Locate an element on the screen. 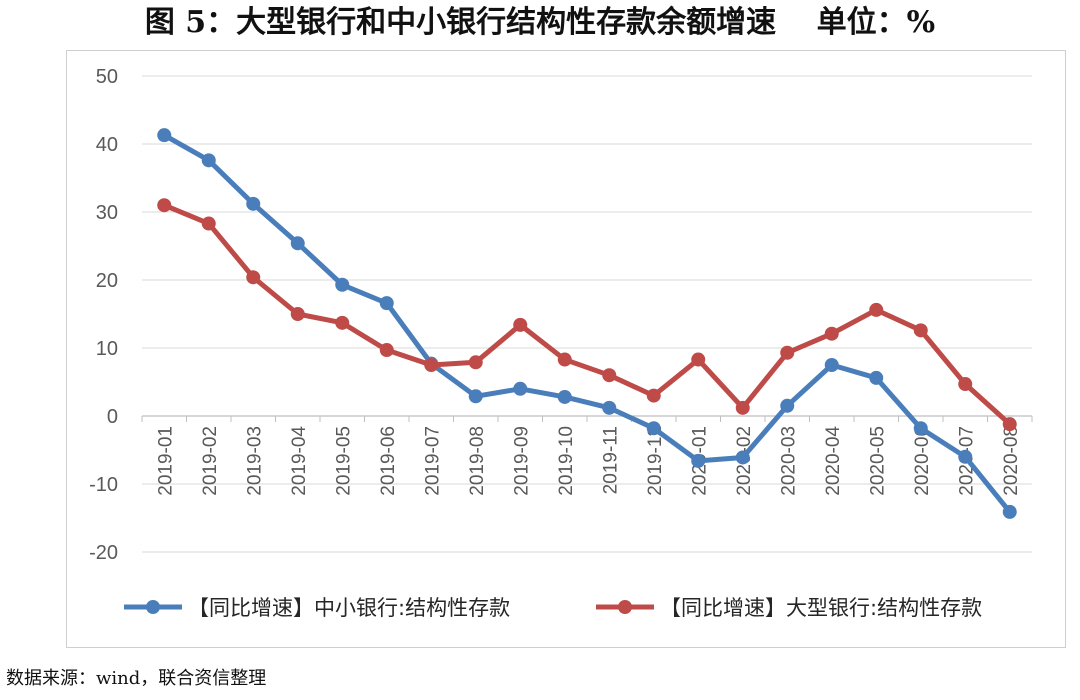 This screenshot has width=1080, height=700. x-tick-label: 2020-03 is located at coordinates (788, 461).